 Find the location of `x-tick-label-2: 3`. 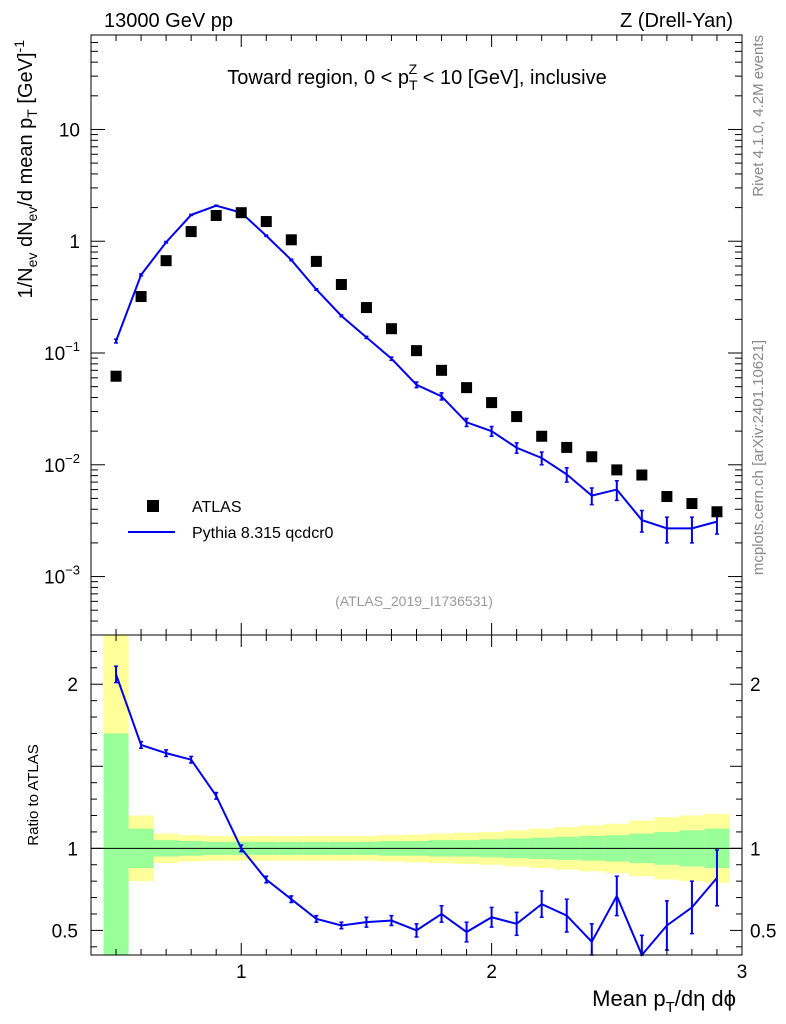

x-tick-label-2: 3 is located at coordinates (742, 972).